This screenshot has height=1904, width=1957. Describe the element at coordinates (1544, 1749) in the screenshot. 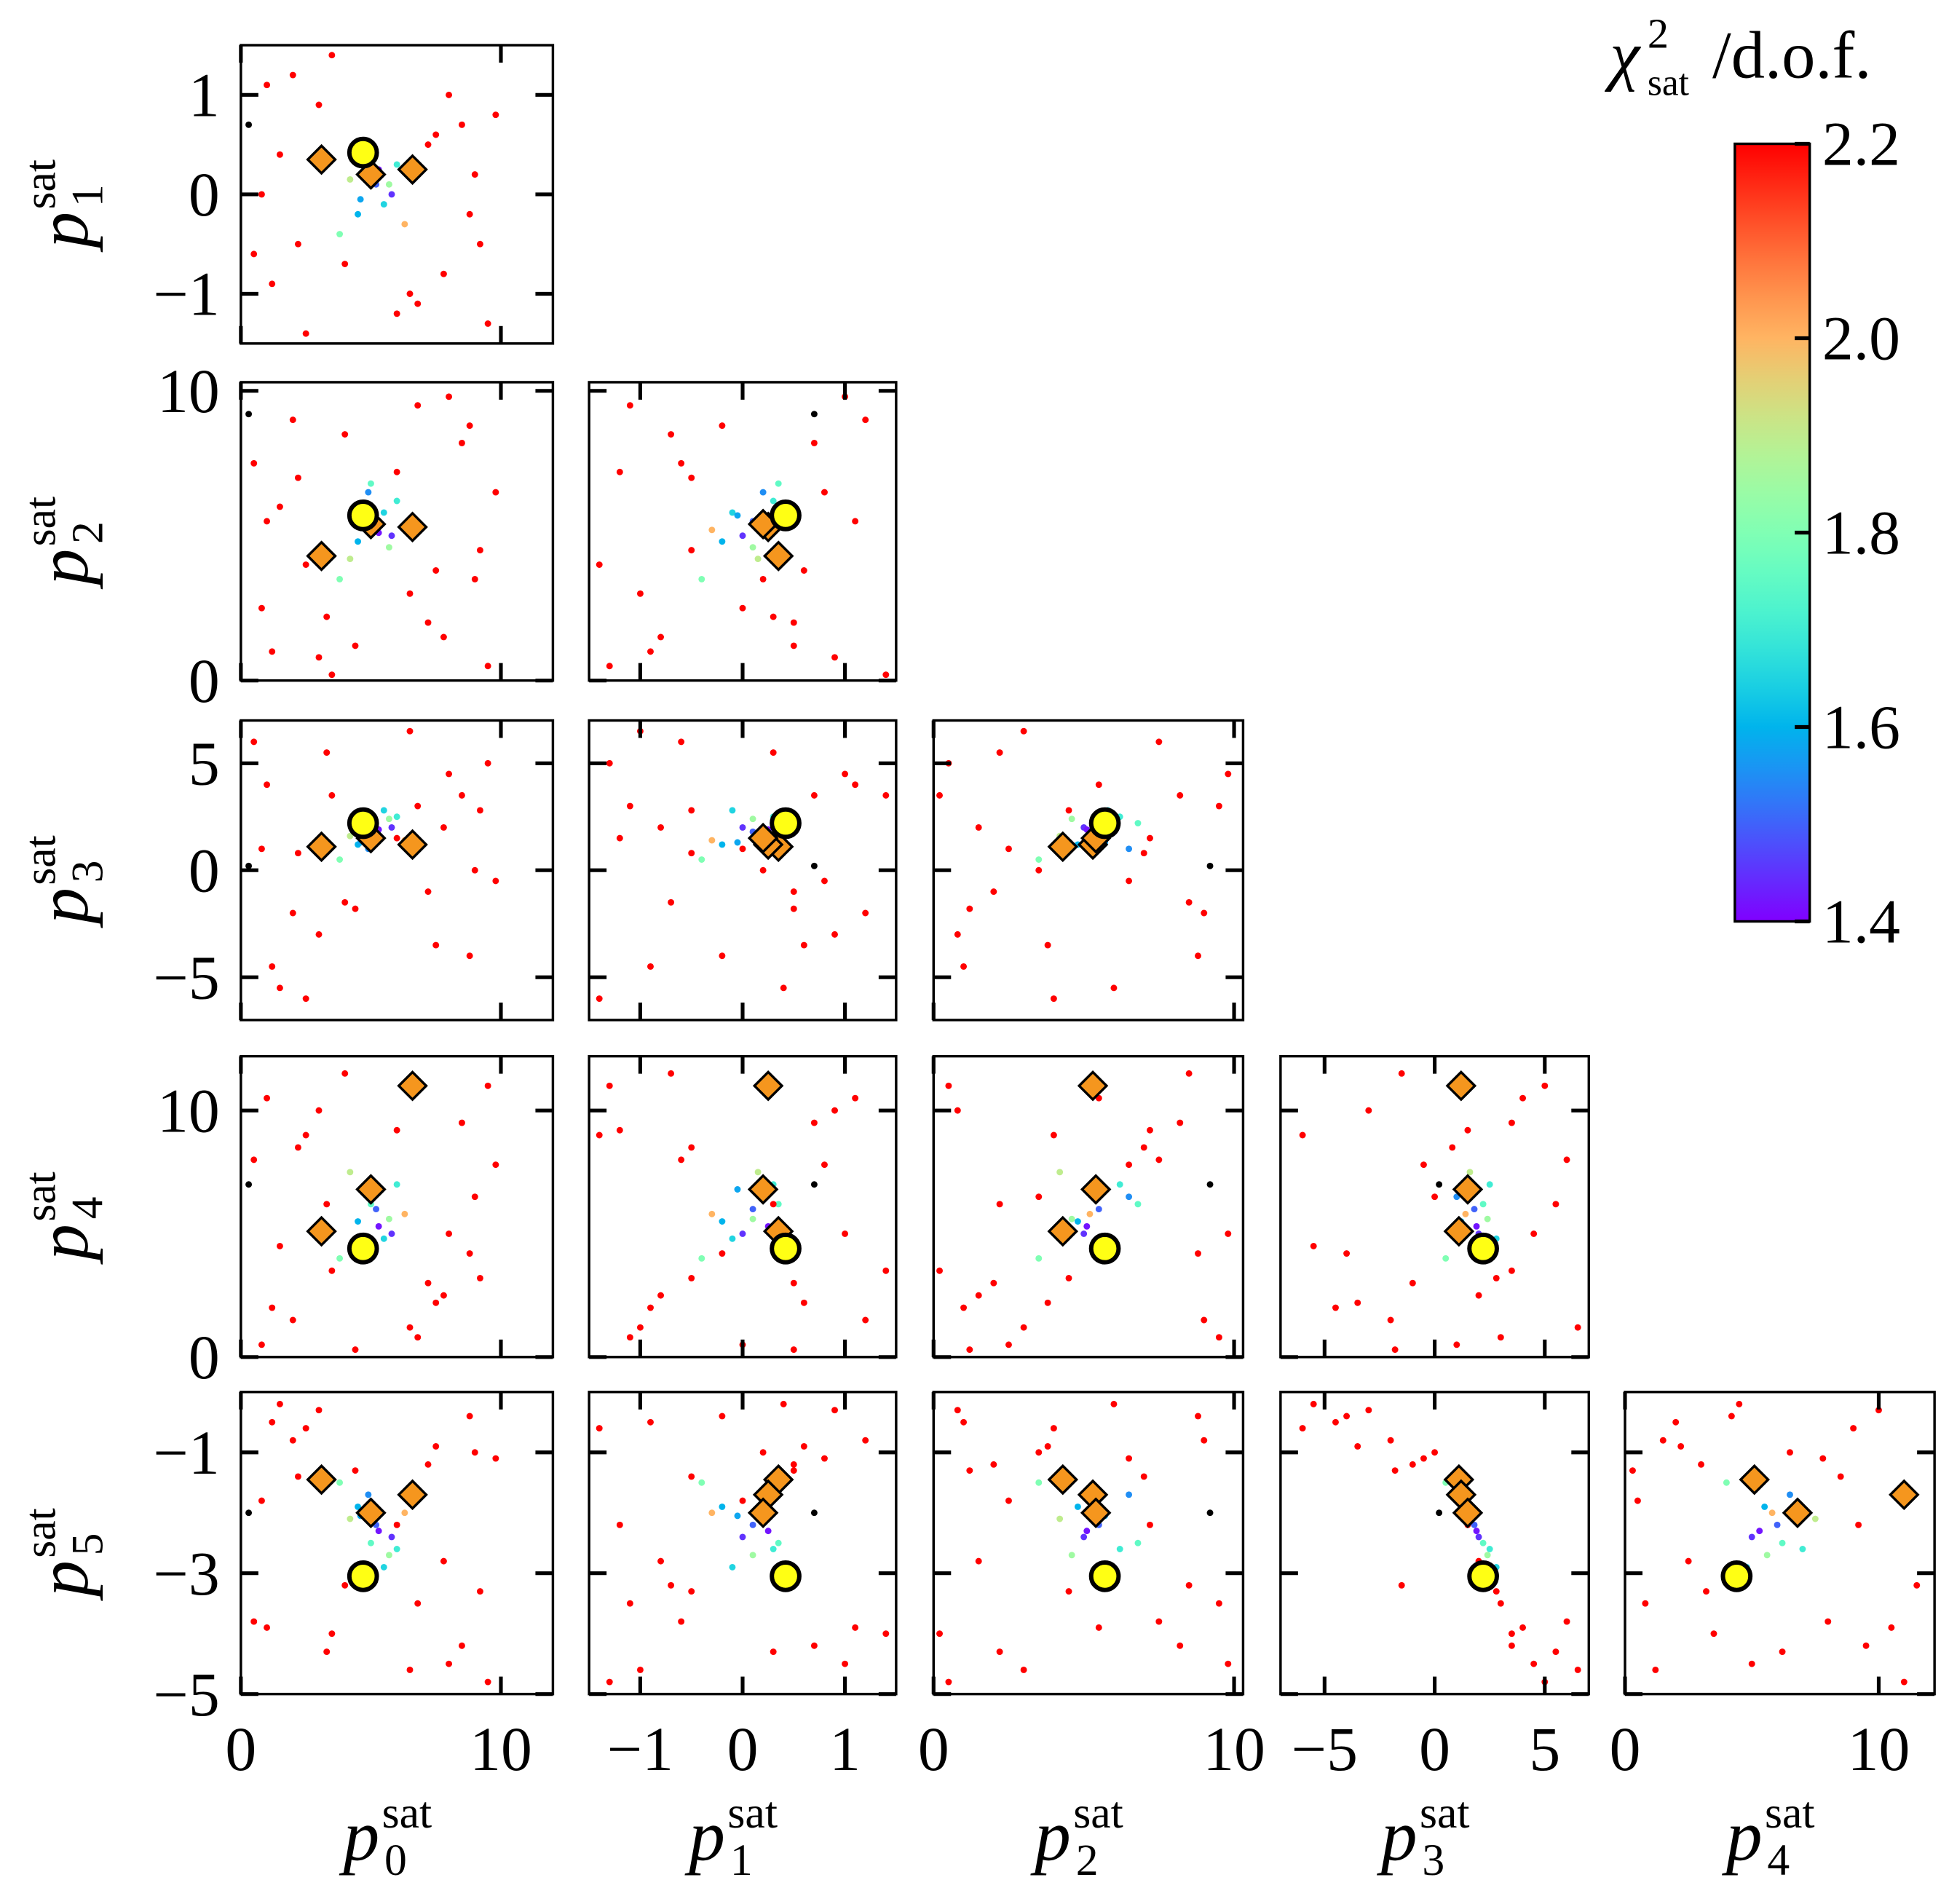

I see `x-tick-label: 5` at that location.